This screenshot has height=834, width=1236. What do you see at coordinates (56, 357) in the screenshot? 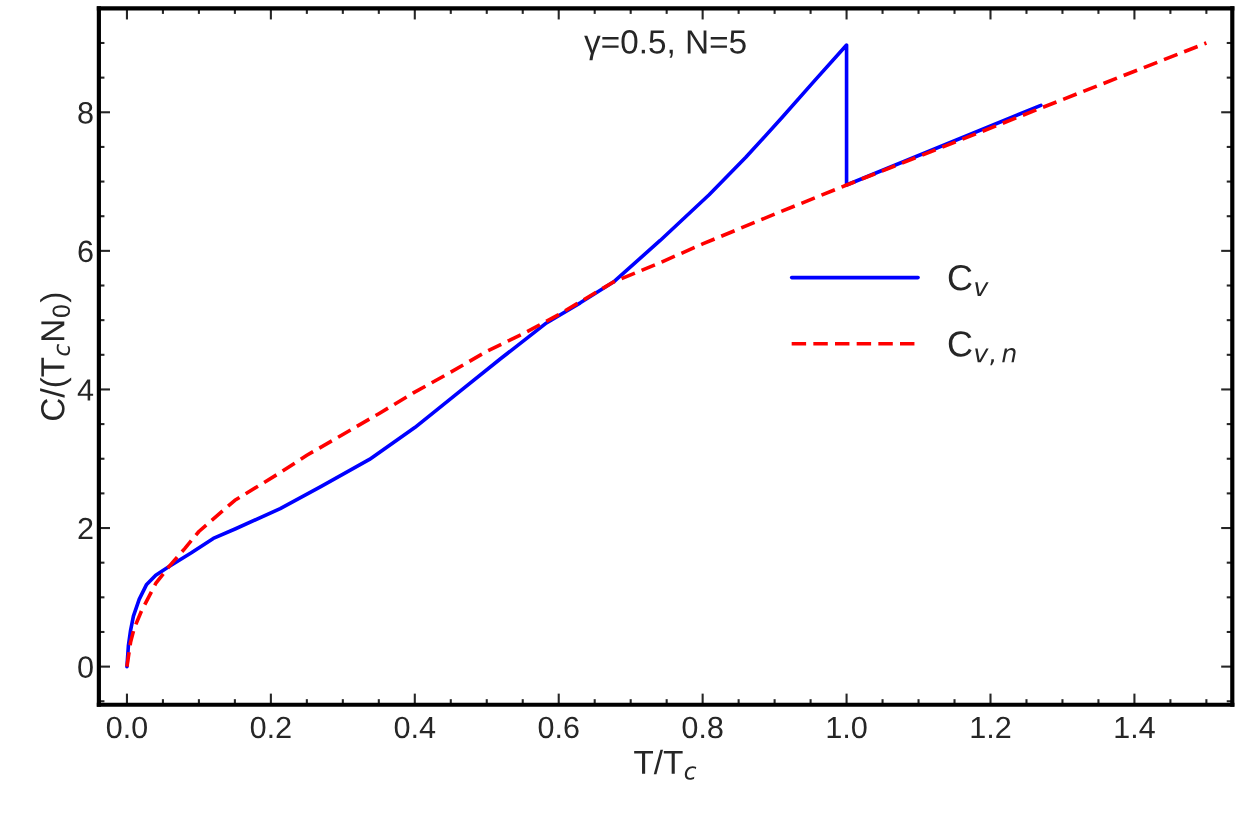
I see `y-axis-title: C/(T$_{c}$N$_{0}$)` at bounding box center [56, 357].